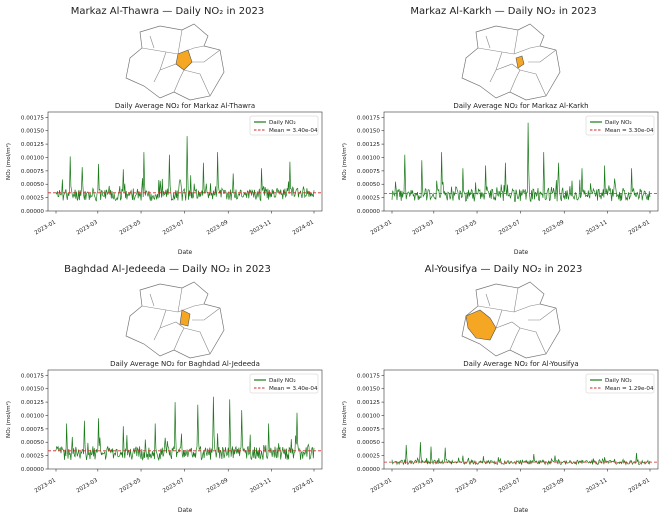  What do you see at coordinates (185, 364) in the screenshot?
I see `chart-title: Daily Average NO₂ for Baghdad Al-Jedeeda` at bounding box center [185, 364].